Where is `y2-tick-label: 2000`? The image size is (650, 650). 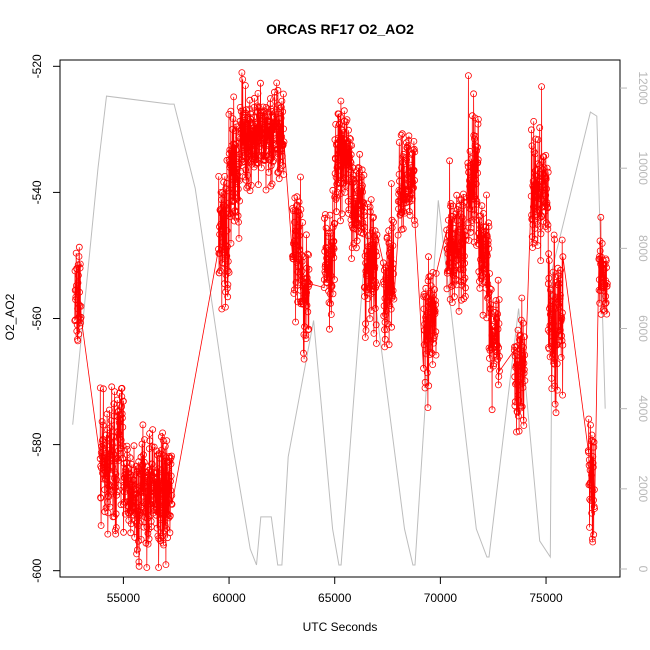 y2-tick-label: 2000 is located at coordinates (643, 488).